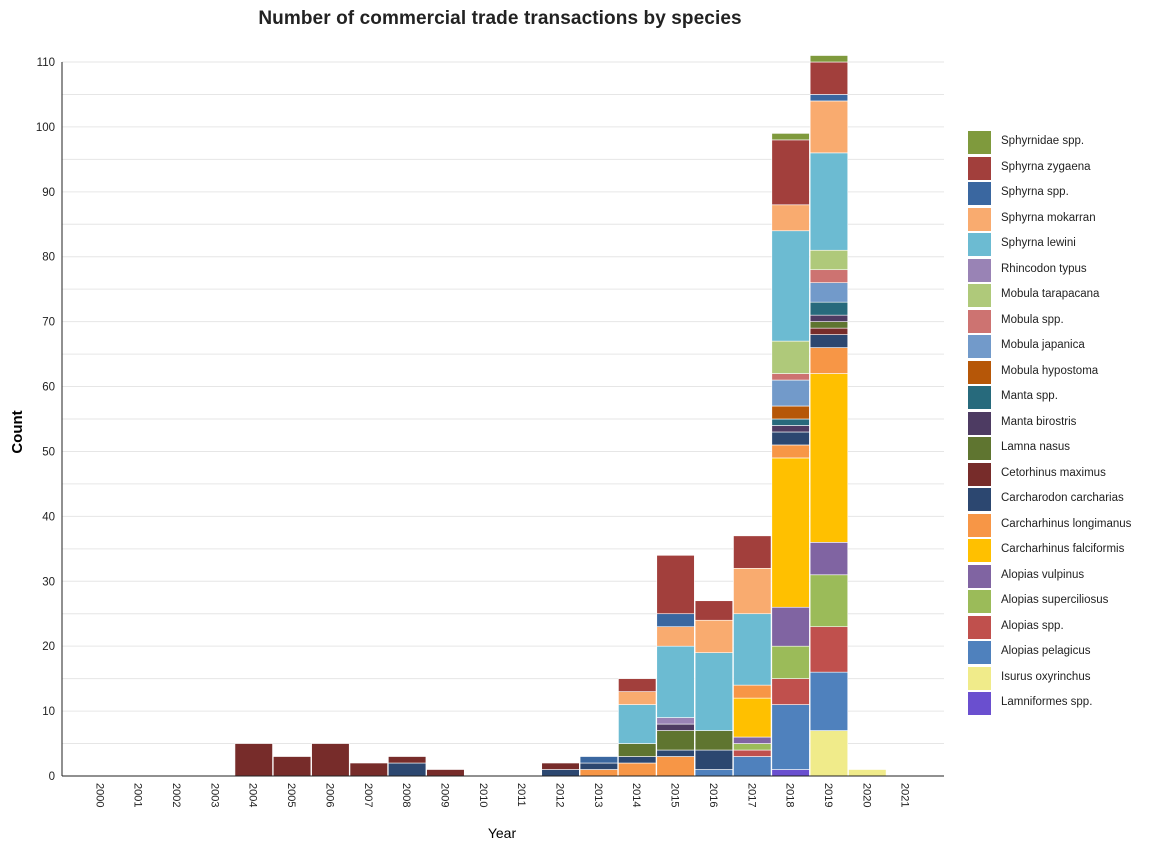 The image size is (1156, 846). Describe the element at coordinates (48, 258) in the screenshot. I see `y-tick-label: 80` at that location.